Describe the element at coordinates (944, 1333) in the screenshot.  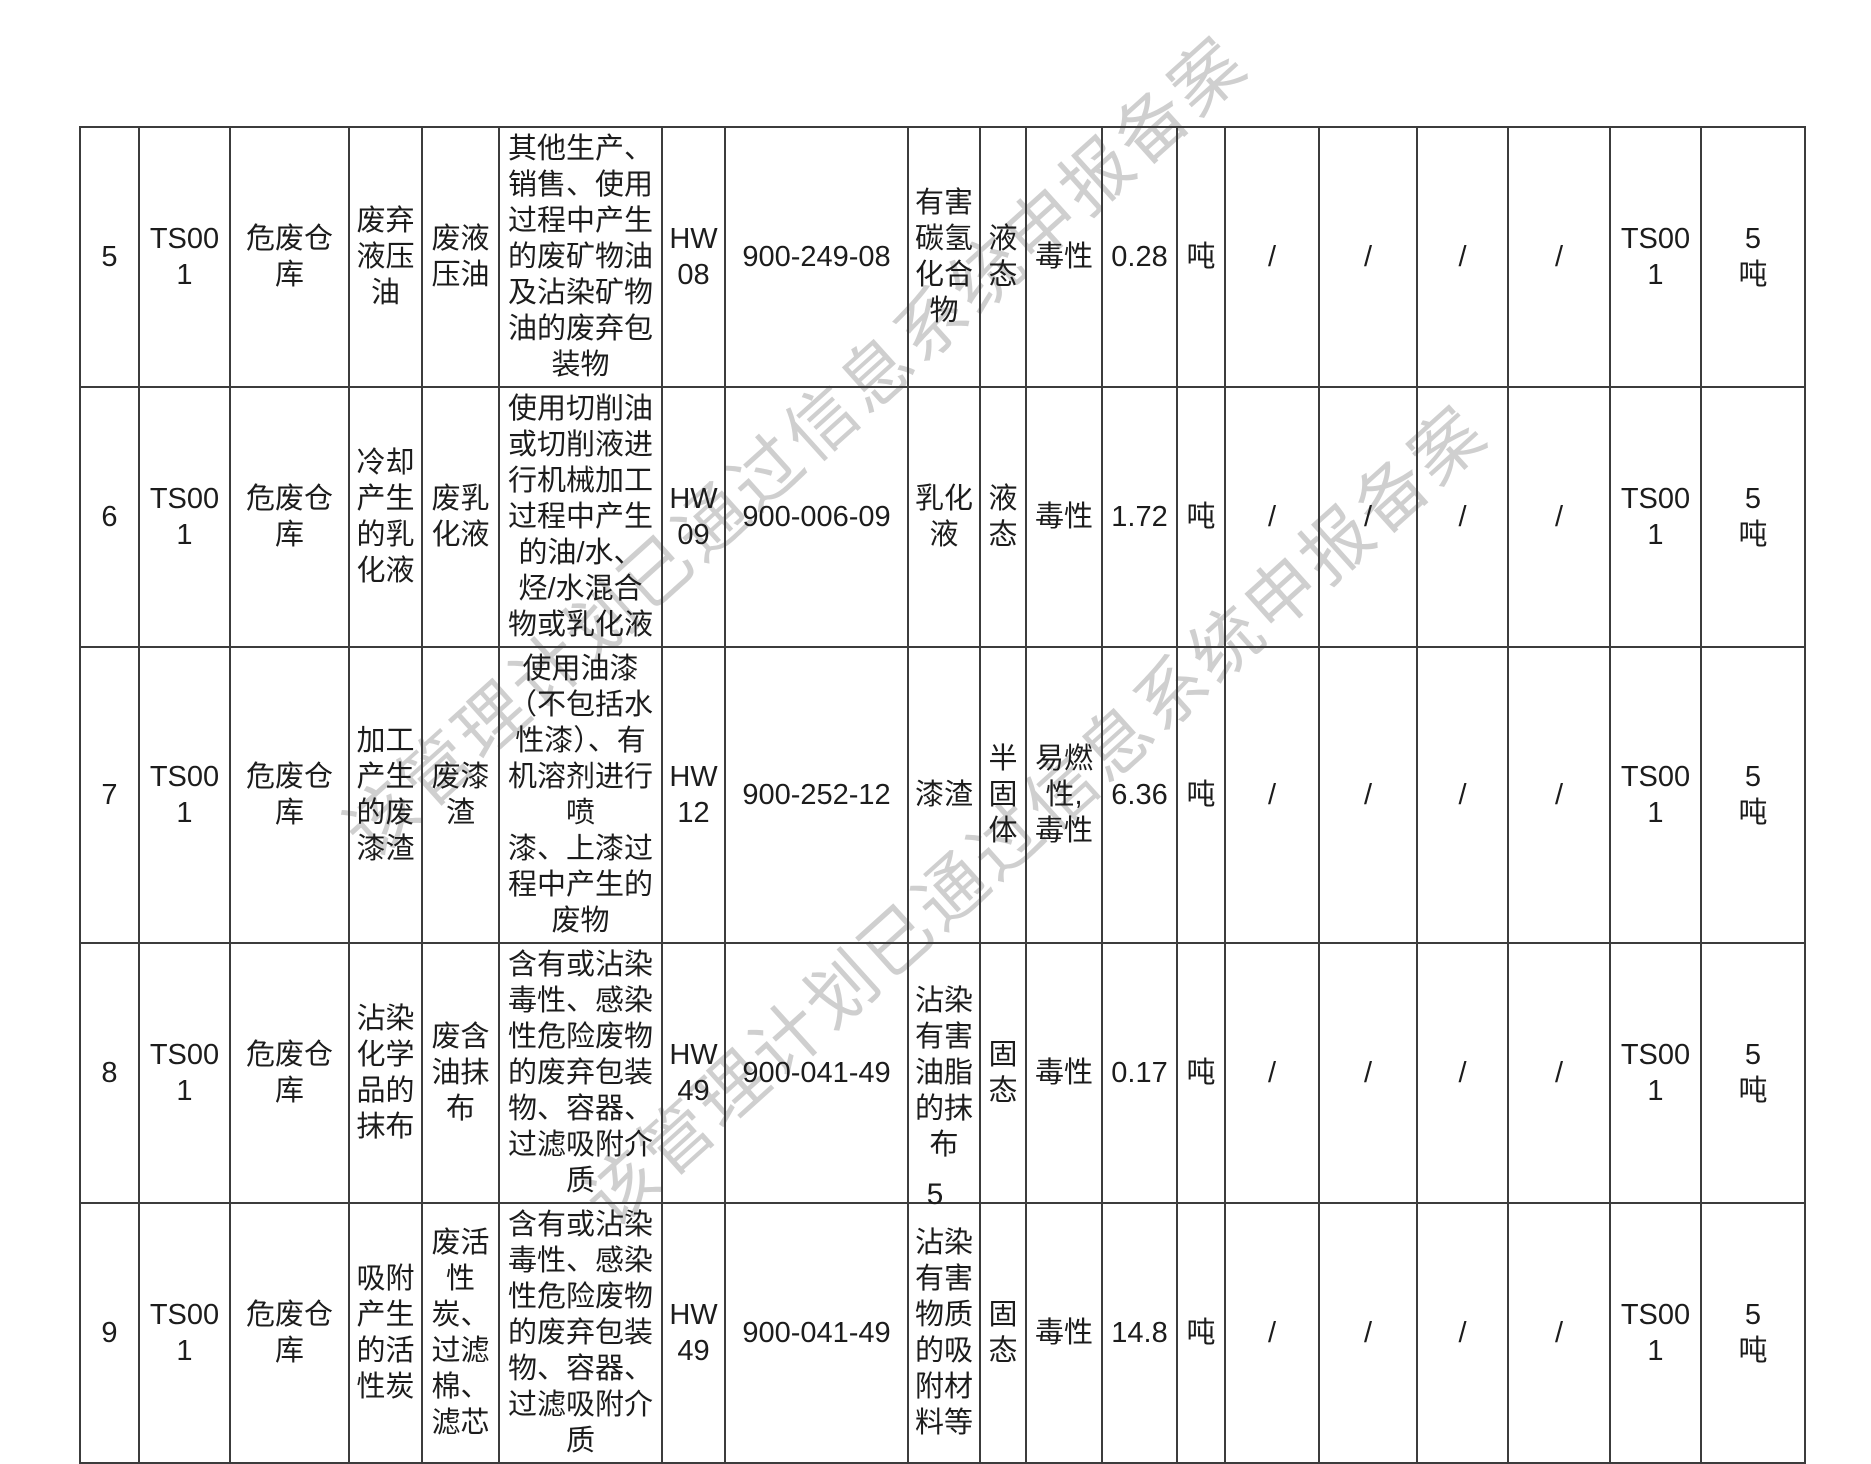
I see `cell-harmful-component: 沾染有害物质的吸附材料等` at that location.